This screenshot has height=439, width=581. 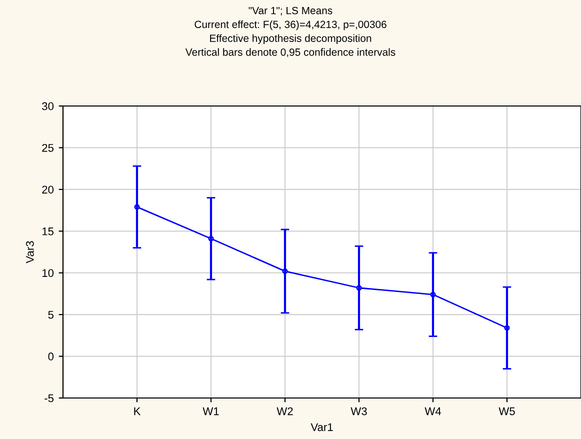 I want to click on y-tick-label: 10, so click(x=48, y=273).